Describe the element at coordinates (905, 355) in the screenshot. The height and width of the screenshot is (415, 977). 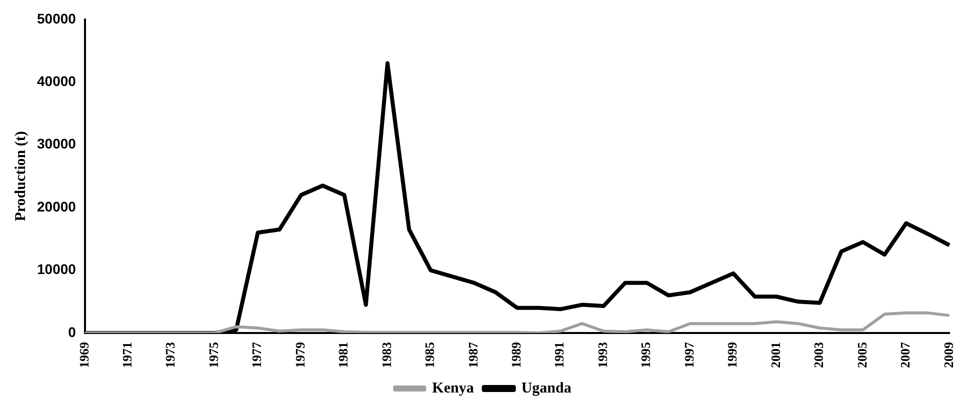
I see `x-tick-label: 2007` at that location.